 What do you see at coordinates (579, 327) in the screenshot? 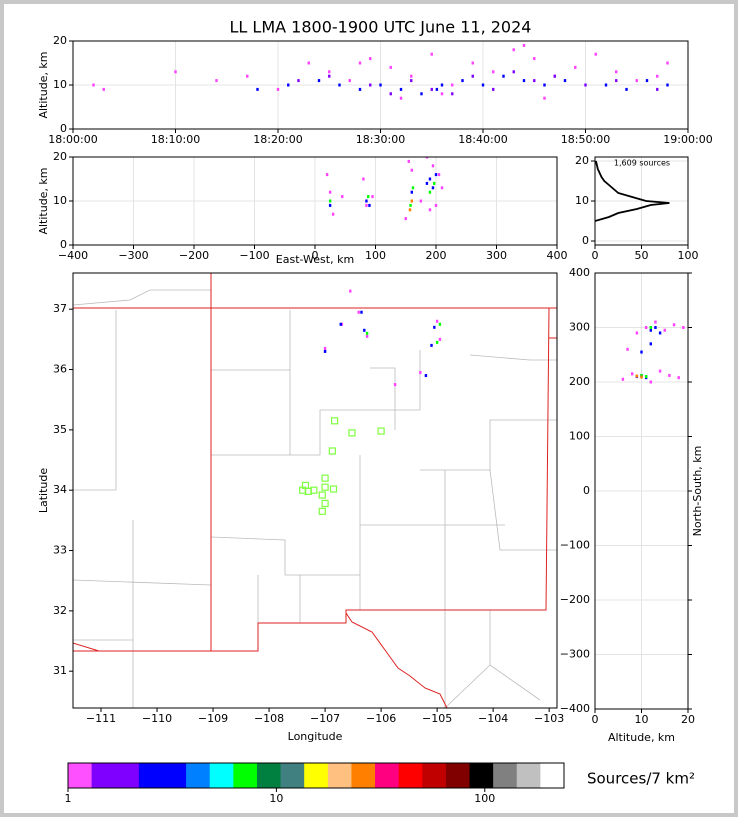
I see `y-tick-label: 300` at bounding box center [579, 327].